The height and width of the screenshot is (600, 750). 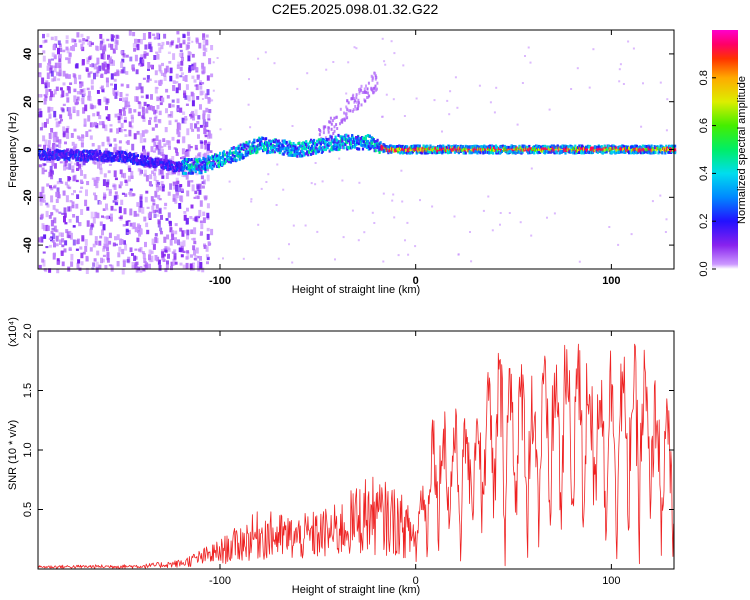 What do you see at coordinates (725, 149) in the screenshot?
I see `colorbar-gradient` at bounding box center [725, 149].